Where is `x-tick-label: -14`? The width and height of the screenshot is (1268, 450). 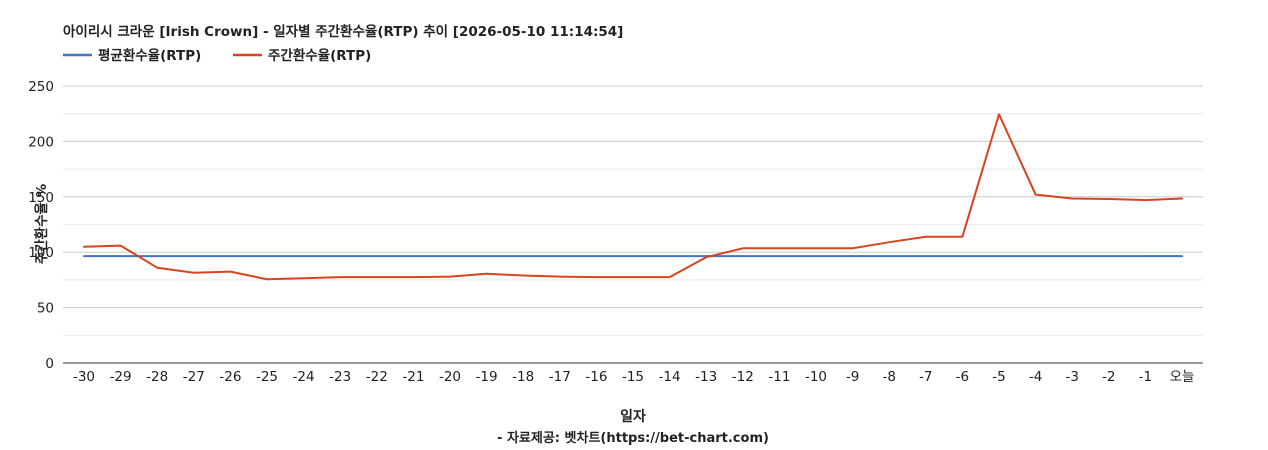
x-tick-label: -14 is located at coordinates (670, 377).